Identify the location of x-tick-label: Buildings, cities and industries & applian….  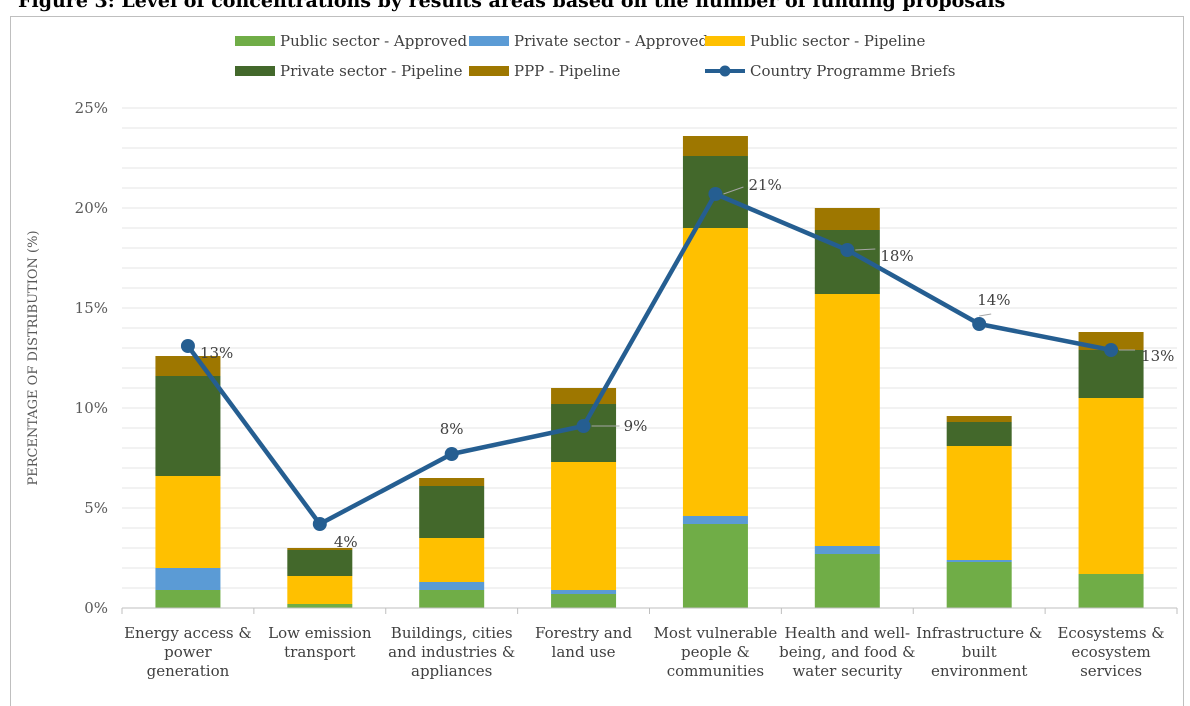
(451, 652).